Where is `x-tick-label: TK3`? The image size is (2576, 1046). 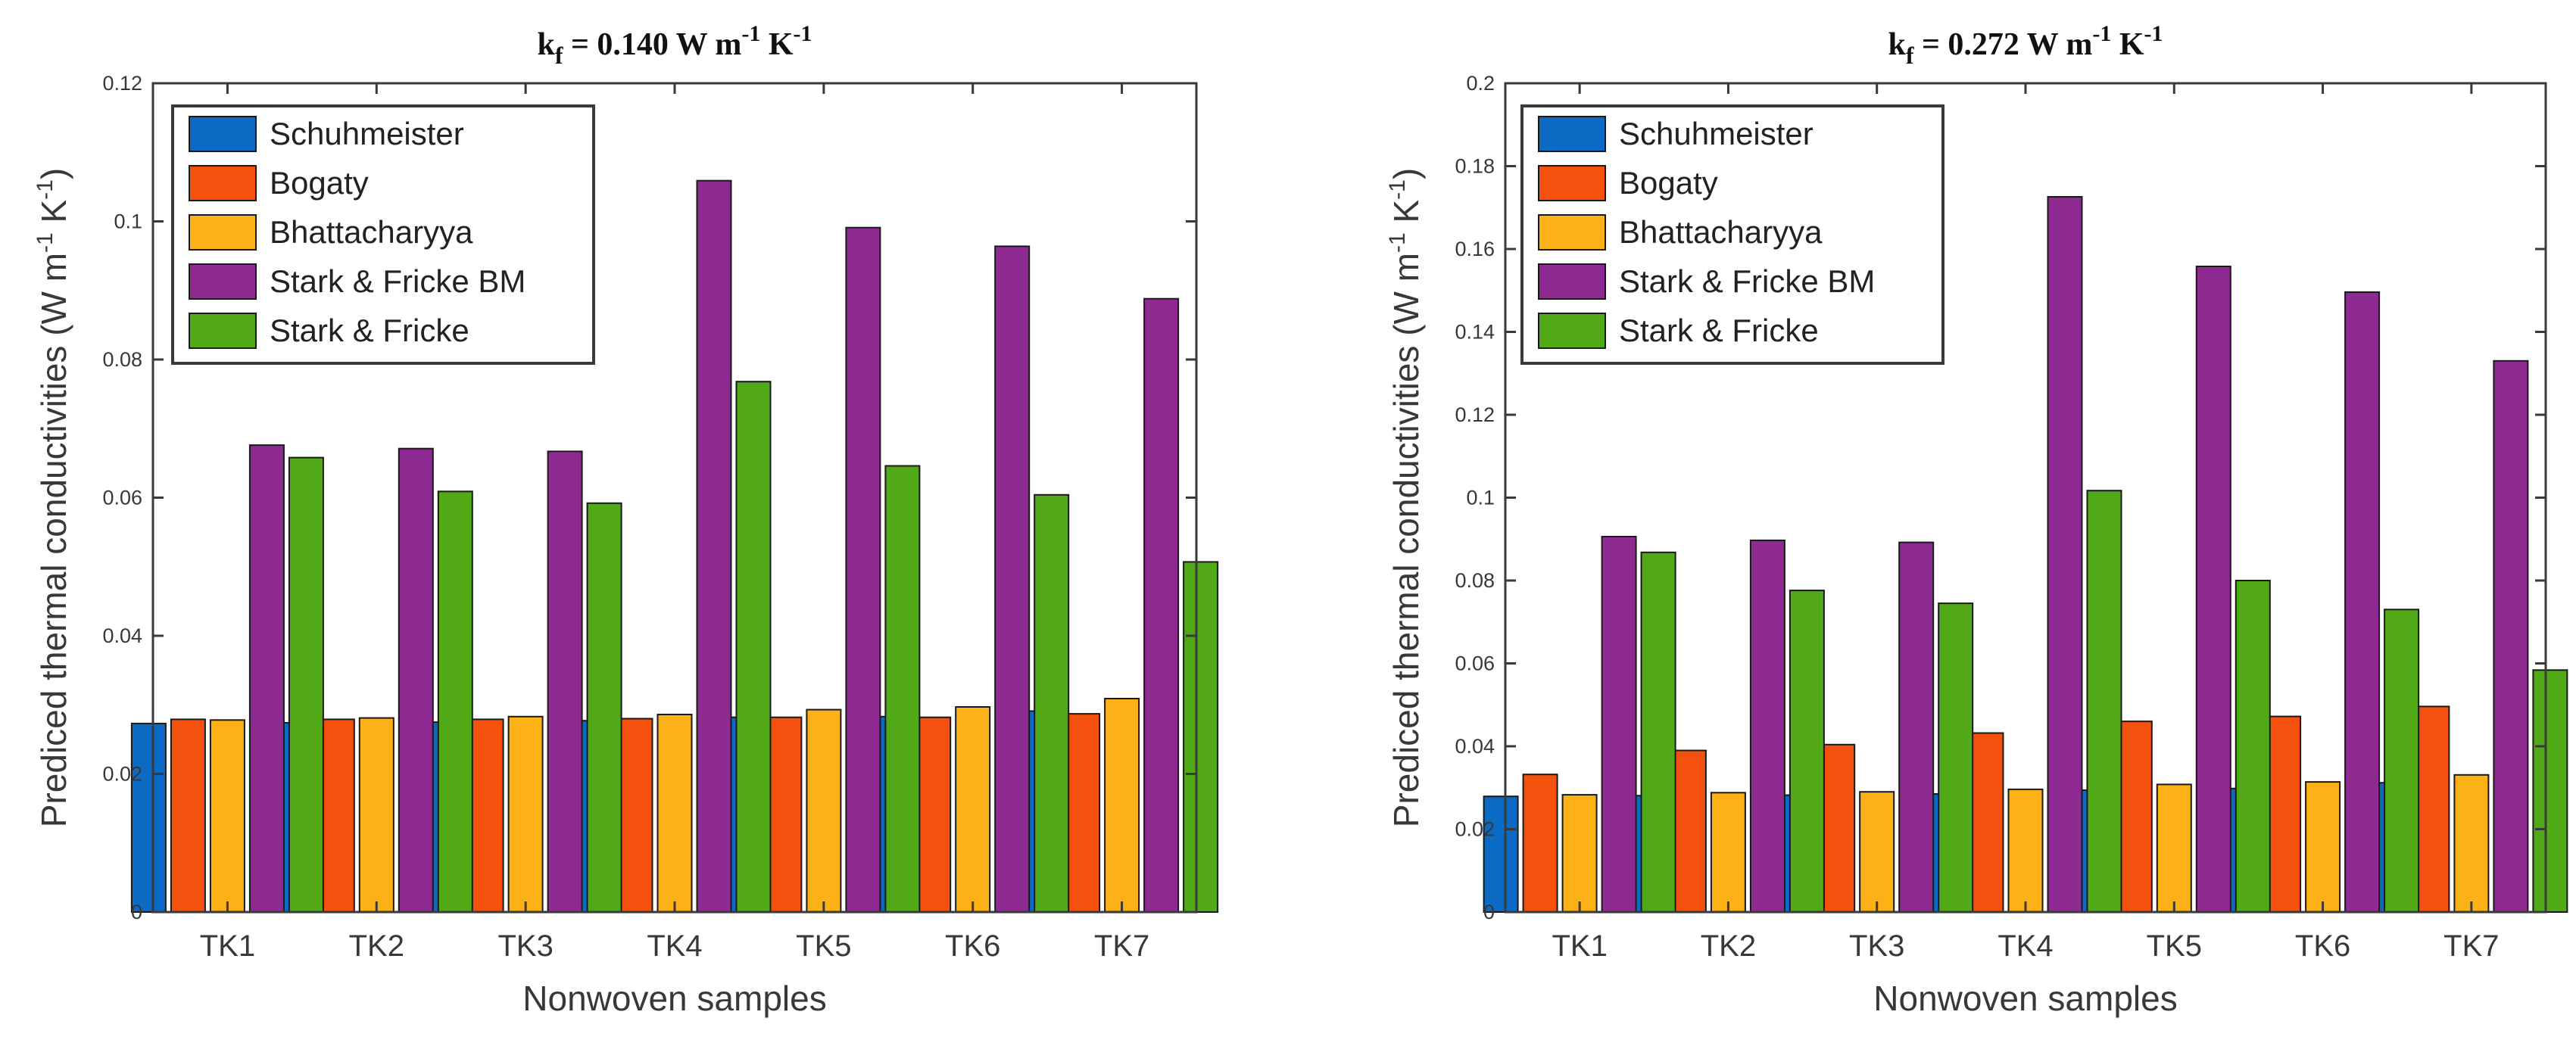
x-tick-label: TK3 is located at coordinates (1876, 946).